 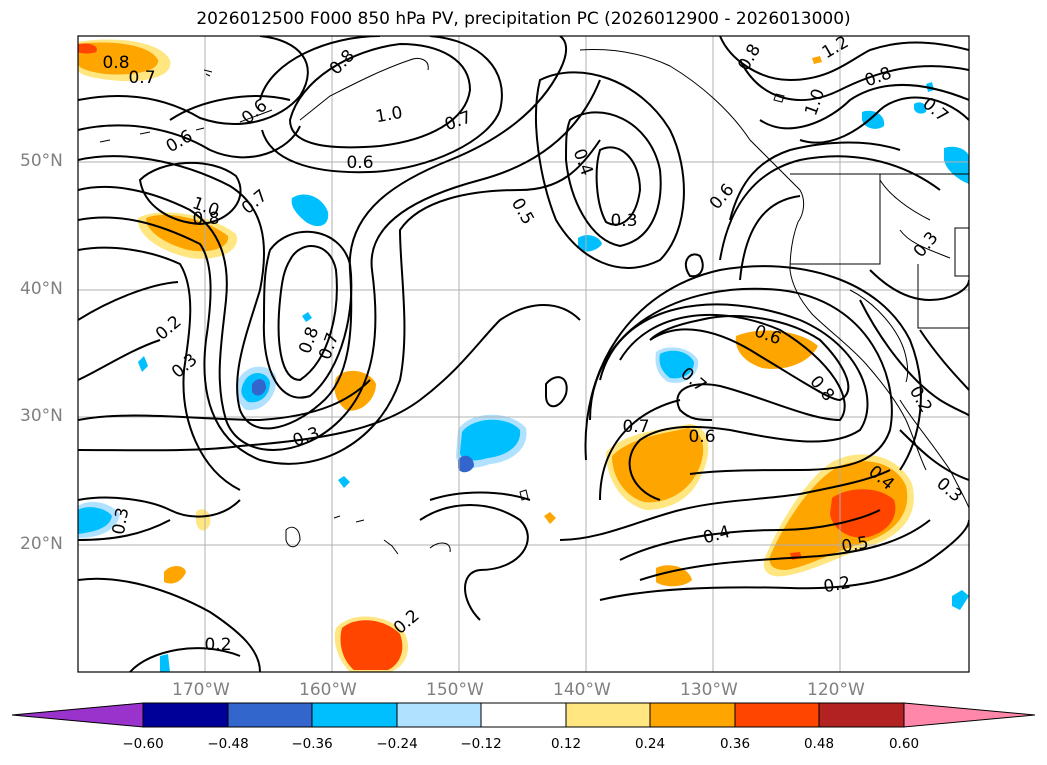 I want to click on contour-label: 0.4, so click(x=716, y=535).